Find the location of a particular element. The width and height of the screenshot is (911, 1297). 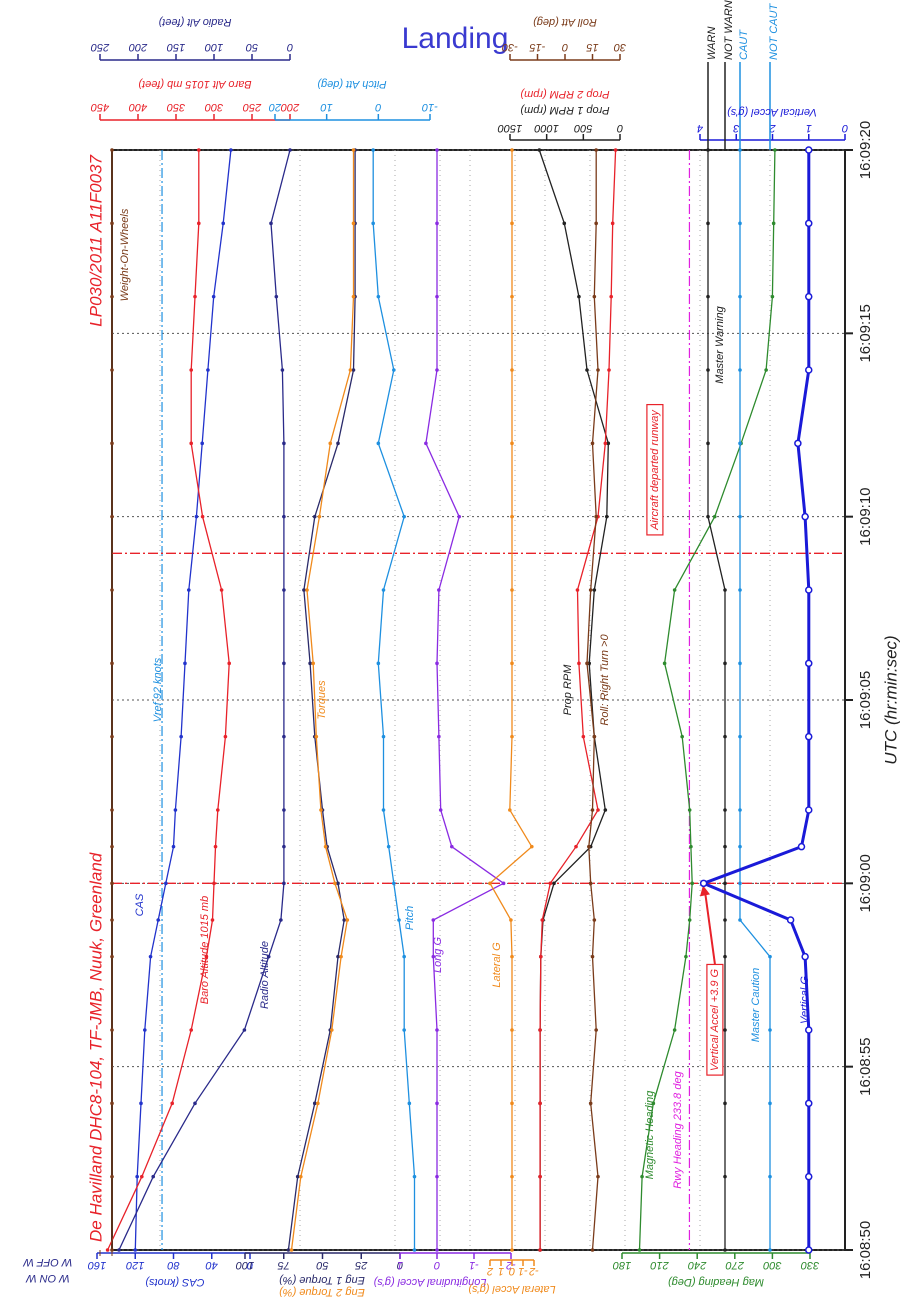

state-label: NOT CAUT is located at coordinates (774, 32).